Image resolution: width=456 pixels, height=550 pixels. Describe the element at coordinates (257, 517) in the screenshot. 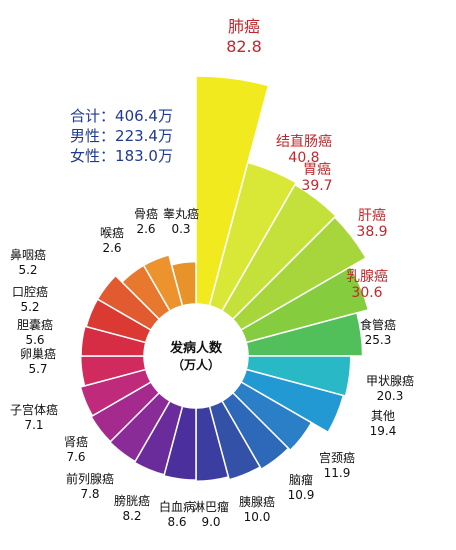

I see `value-label-11: 10.0` at that location.